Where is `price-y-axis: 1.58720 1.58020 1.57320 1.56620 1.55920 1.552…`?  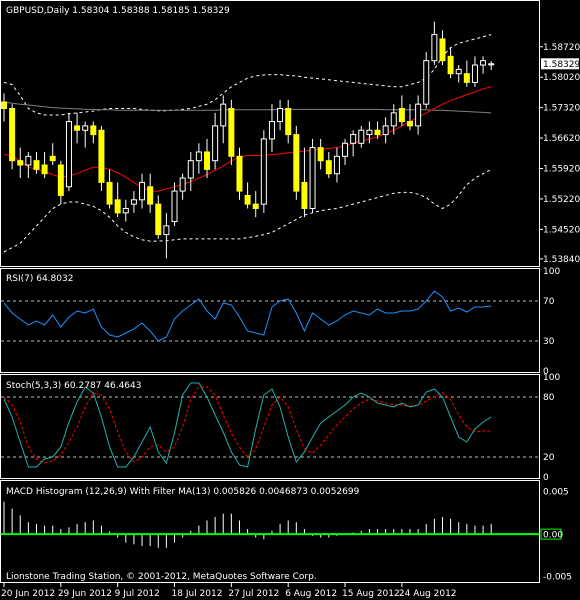
price-y-axis: 1.58720 1.58020 1.57320 1.56620 1.55920 1.552… is located at coordinates (560, 154).